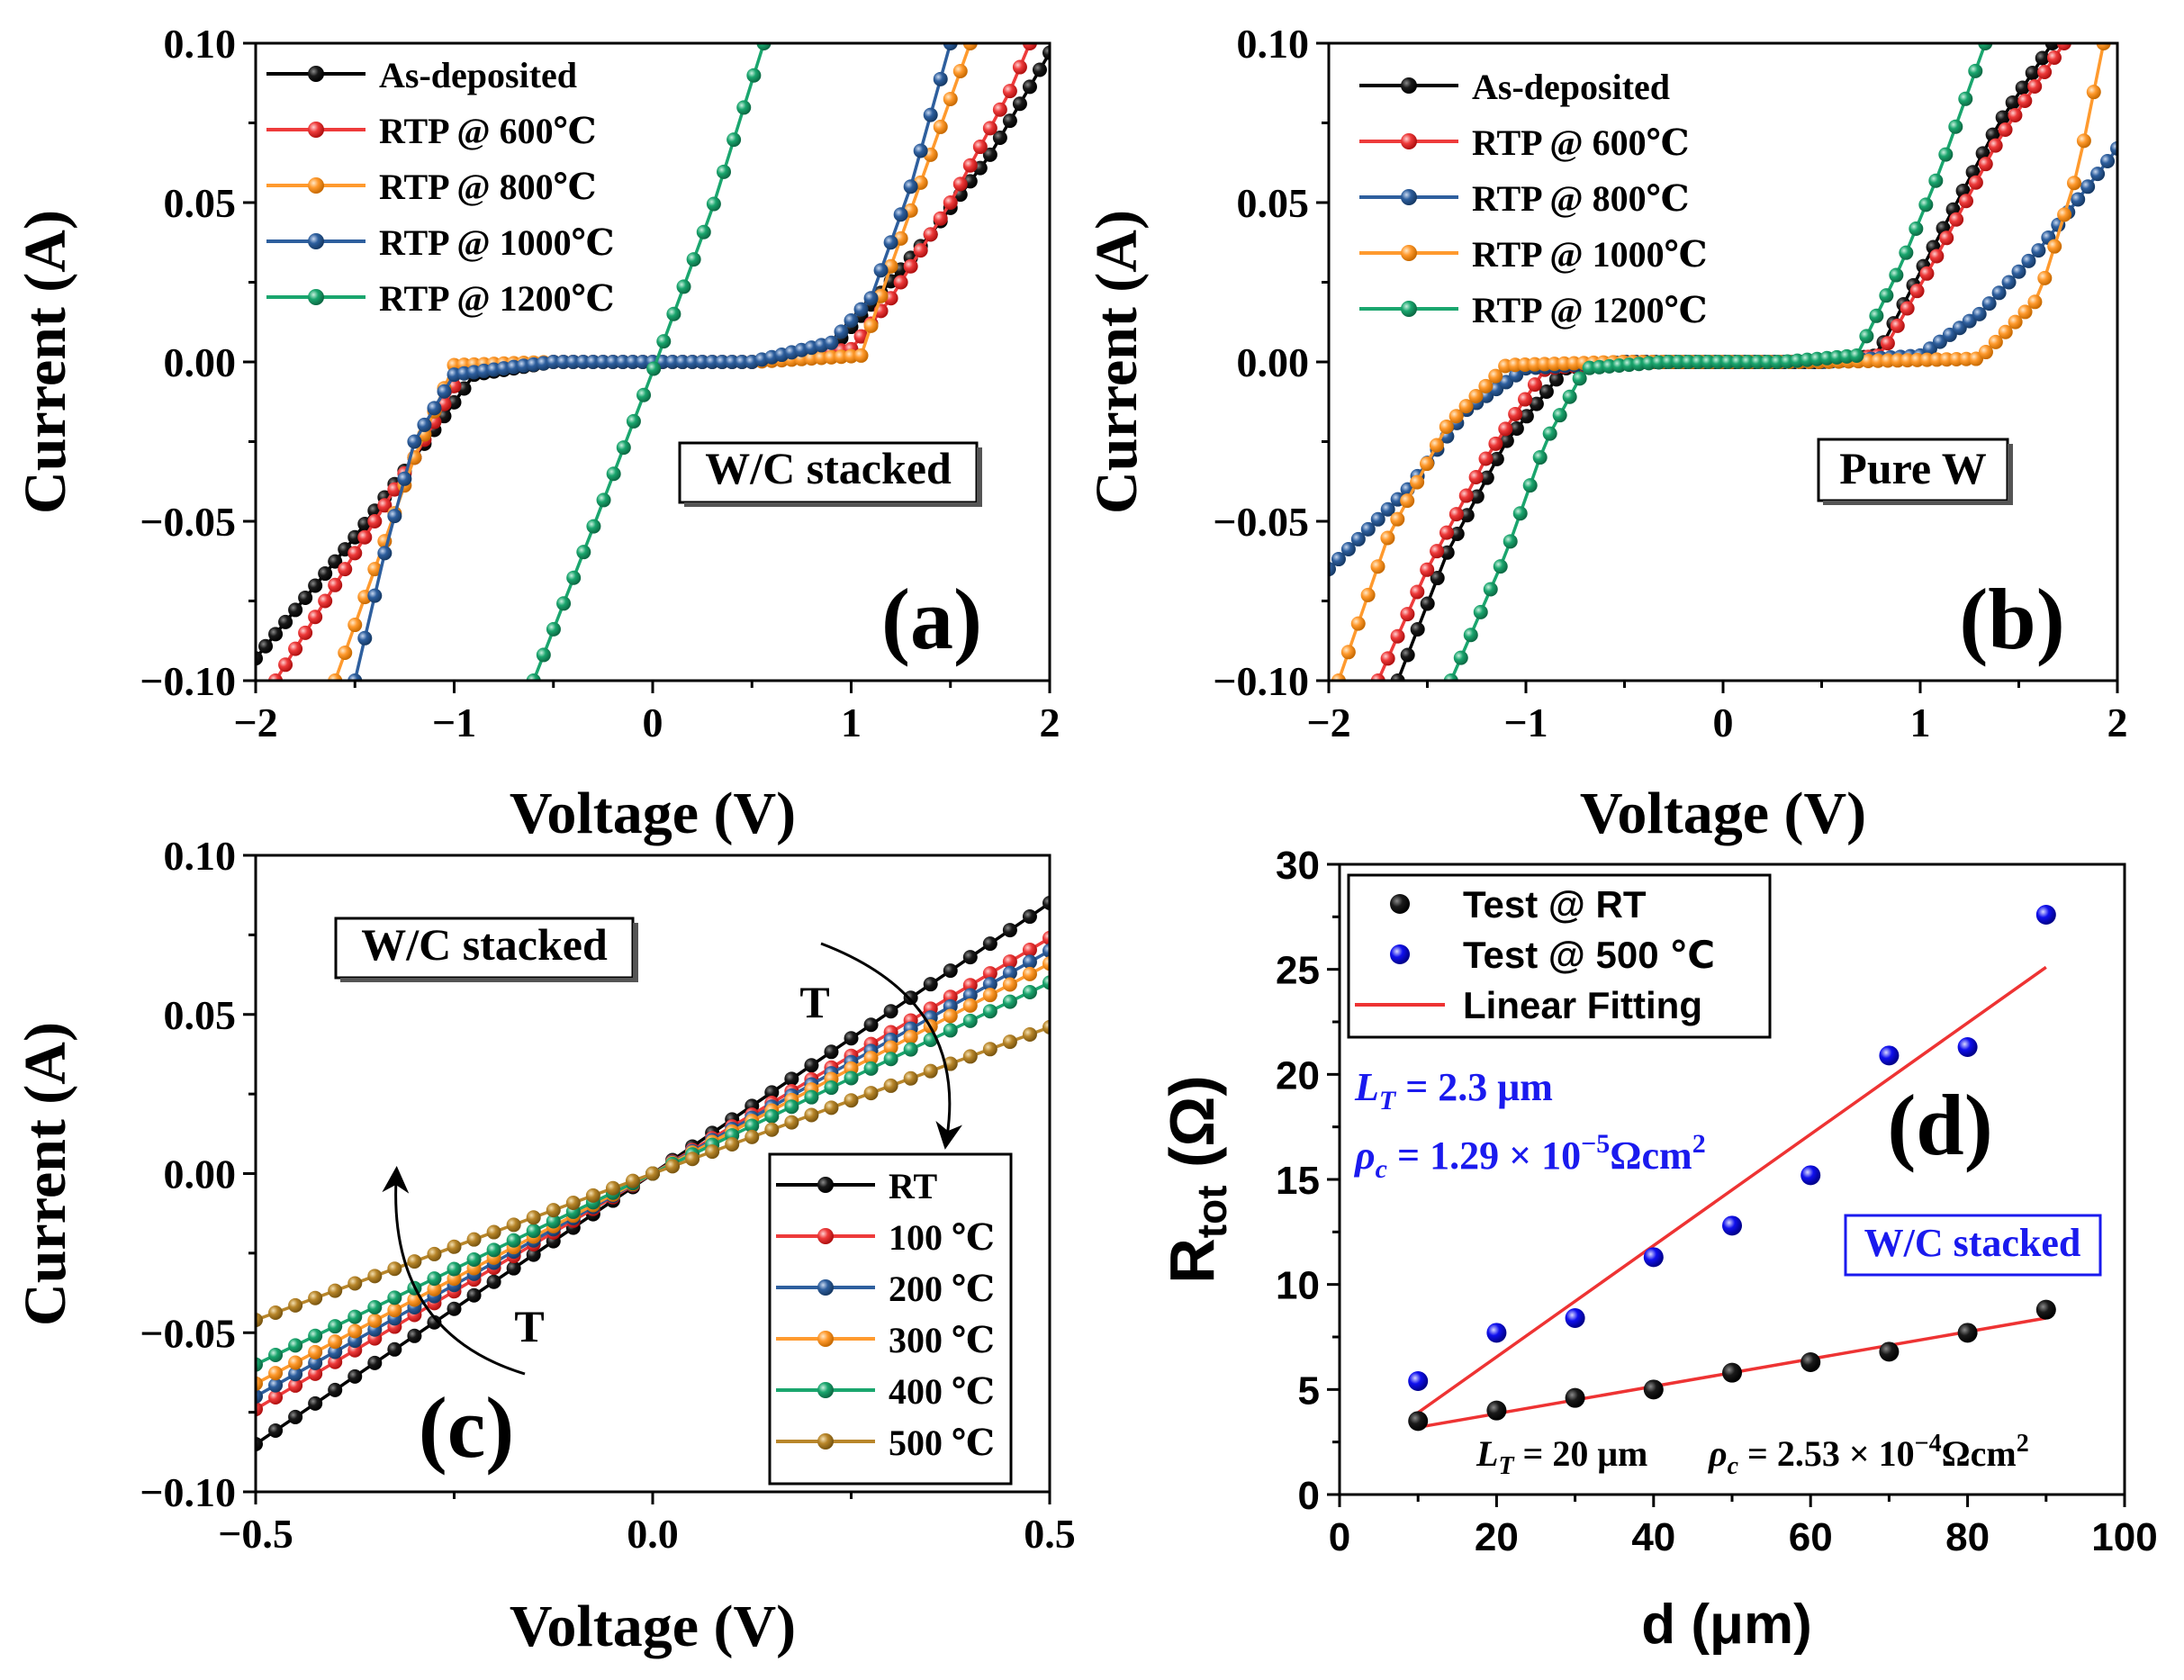 The height and width of the screenshot is (1680, 2184). Describe the element at coordinates (653, 1173) in the screenshot. I see `series-olive` at that location.